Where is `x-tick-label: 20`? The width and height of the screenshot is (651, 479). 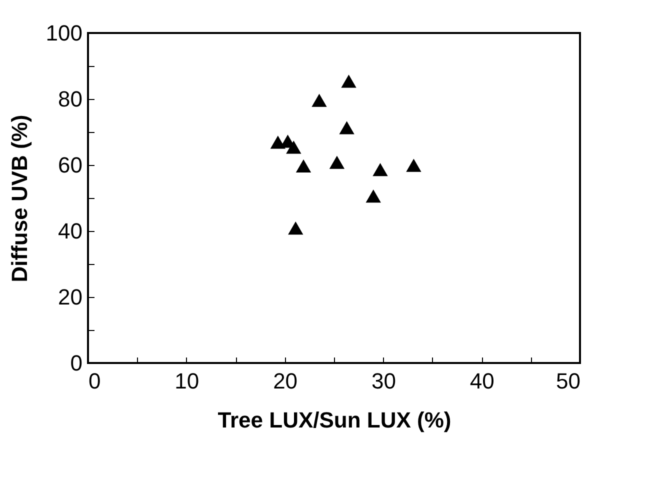 x-tick-label: 20 is located at coordinates (285, 381).